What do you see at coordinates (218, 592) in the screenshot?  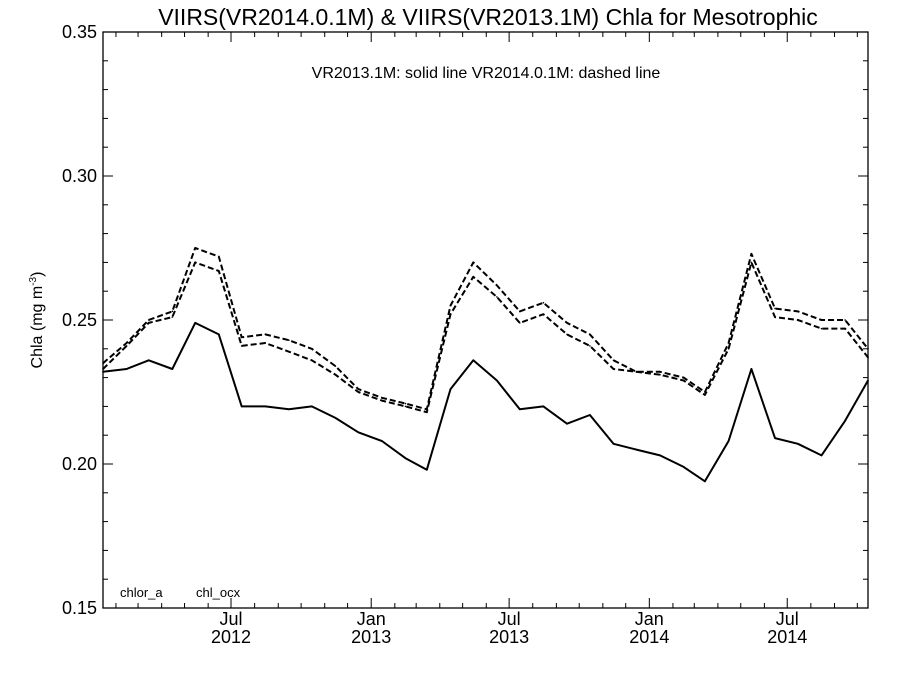 I see `legend-label-chl-ocx: chl_ocx` at bounding box center [218, 592].